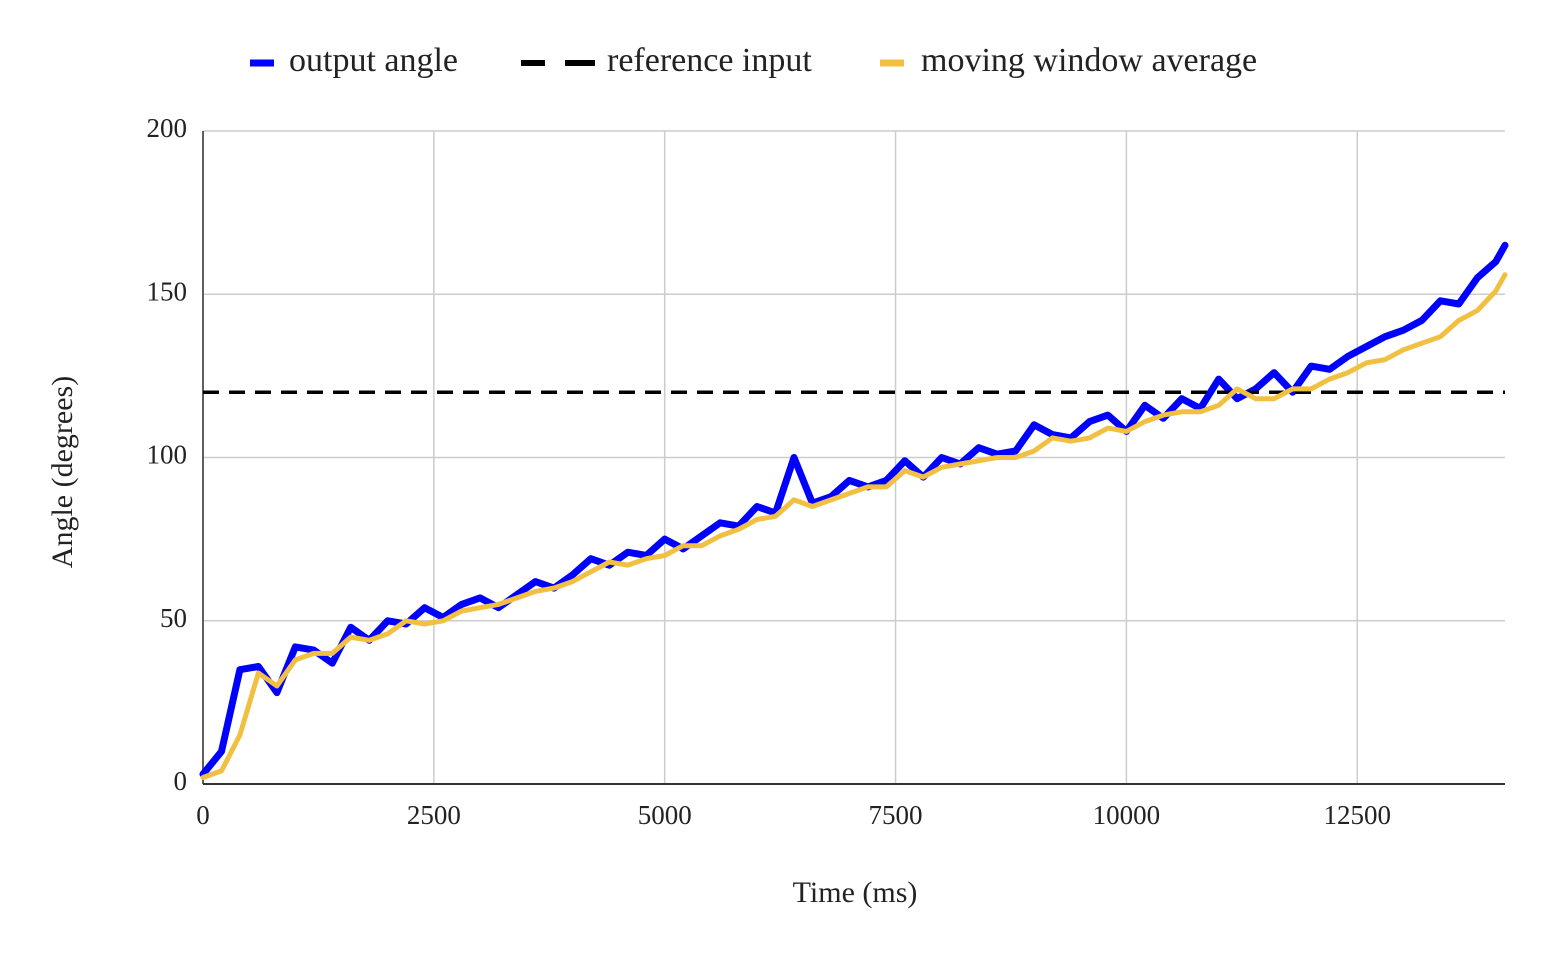 The image size is (1552, 956). I want to click on x-axis-label: Time (ms), so click(855, 892).